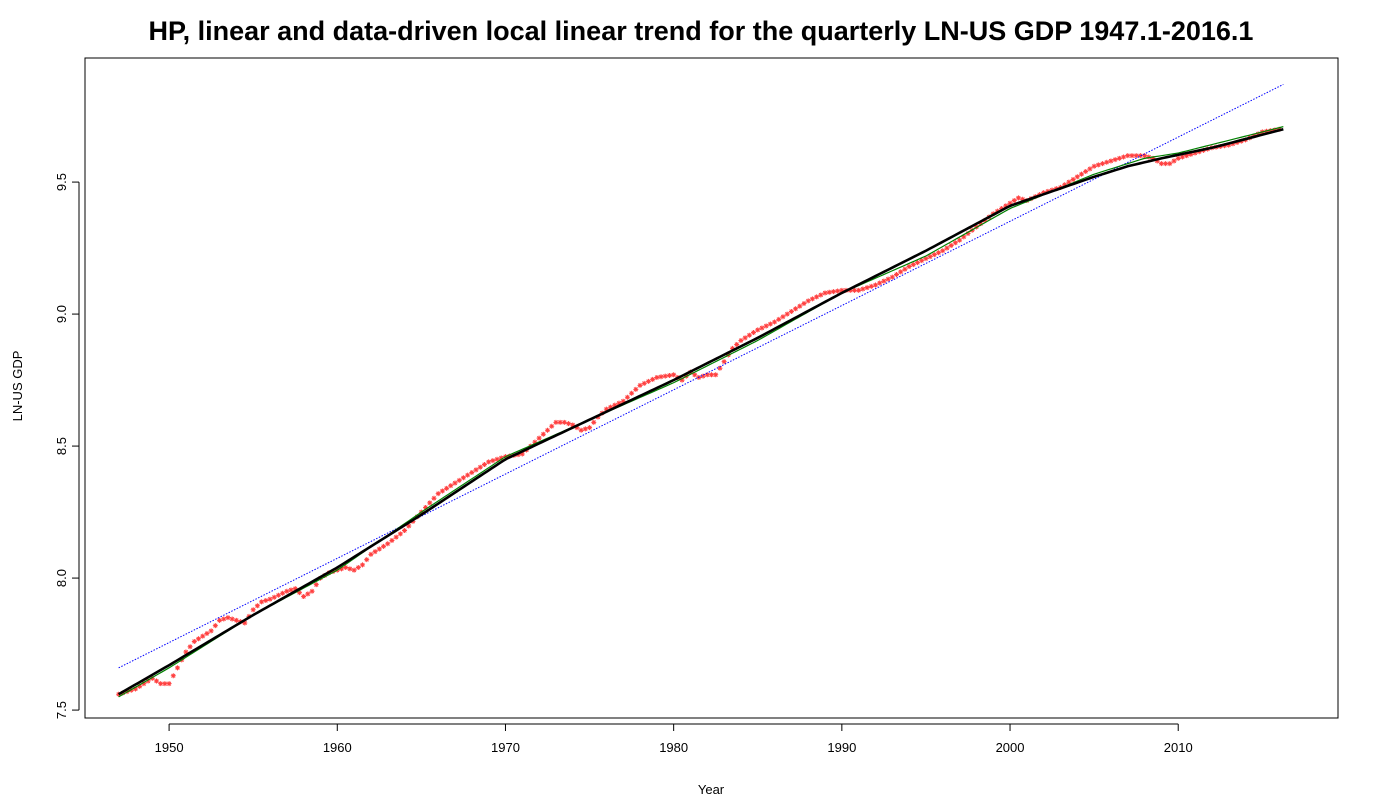 Image resolution: width=1378 pixels, height=805 pixels. I want to click on y-axis-label: LN-US GDP, so click(17, 386).